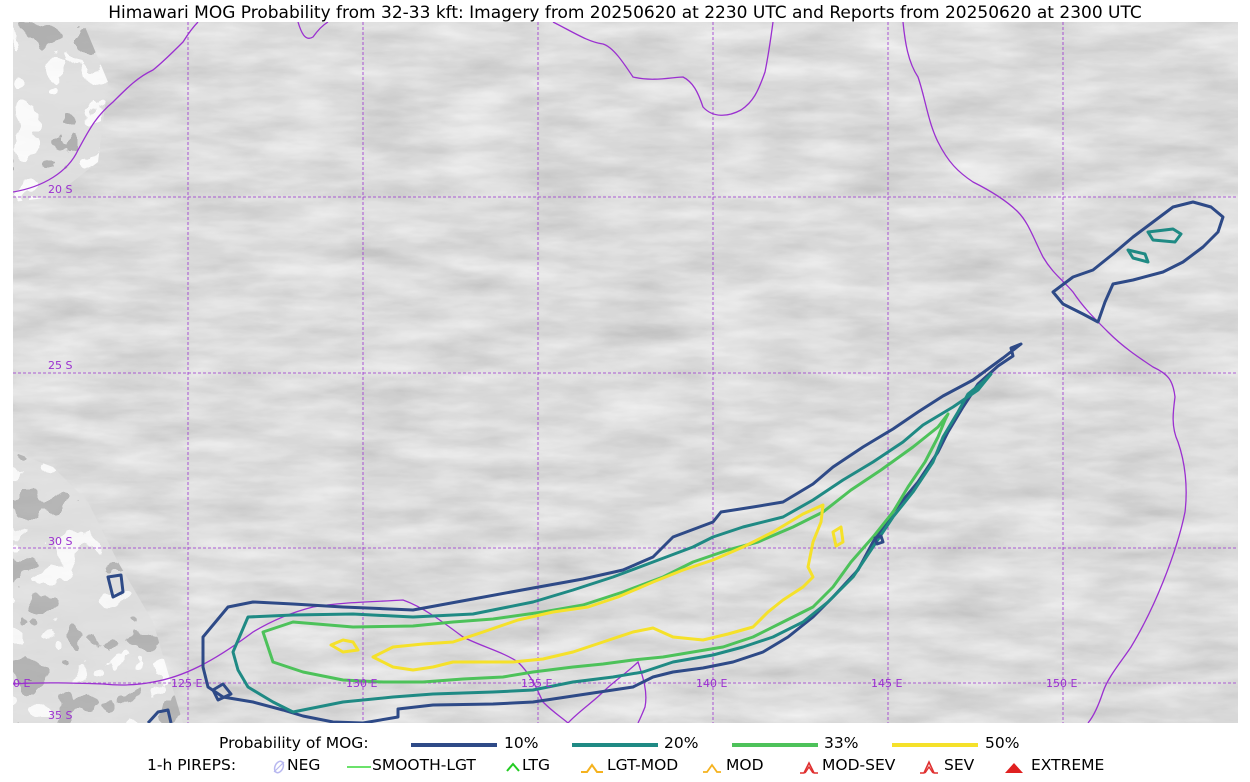  Describe the element at coordinates (681, 743) in the screenshot. I see `legend-label-20: 20%` at that location.